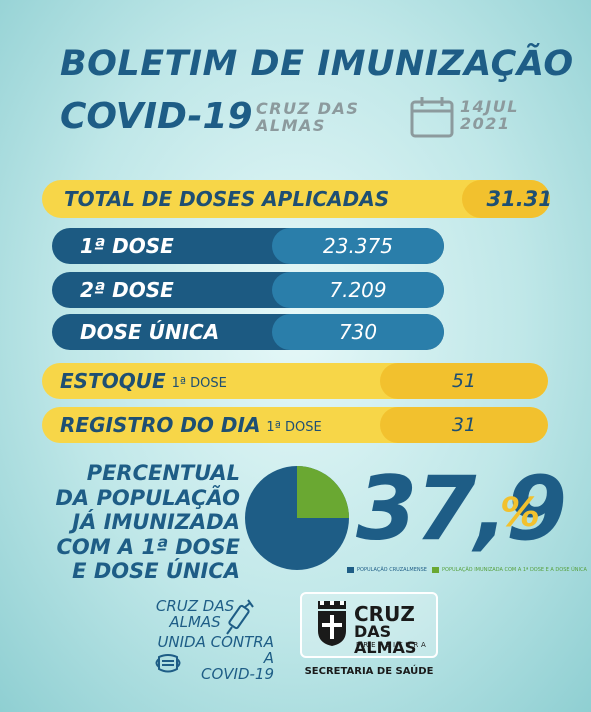 The height and width of the screenshot is (712, 591). Describe the element at coordinates (464, 381) in the screenshot. I see `stock-value: 51` at that location.